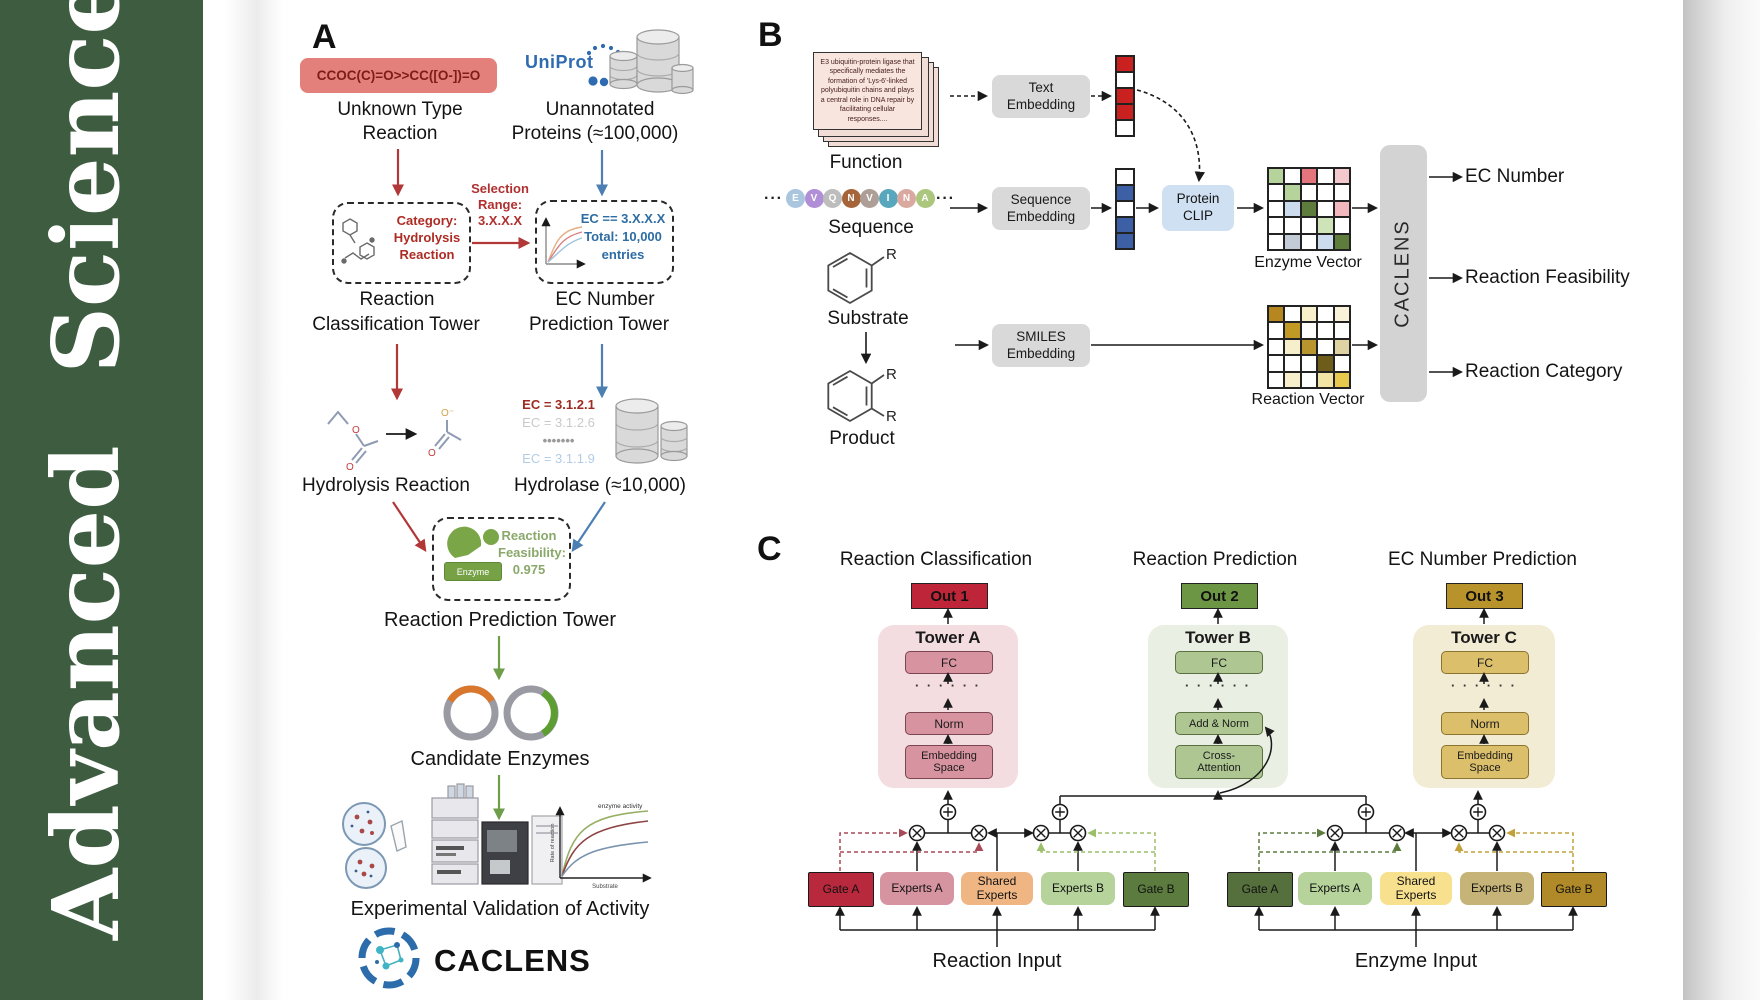 The width and height of the screenshot is (1760, 1000). Describe the element at coordinates (427, 220) in the screenshot. I see `category-line1: Category:` at that location.